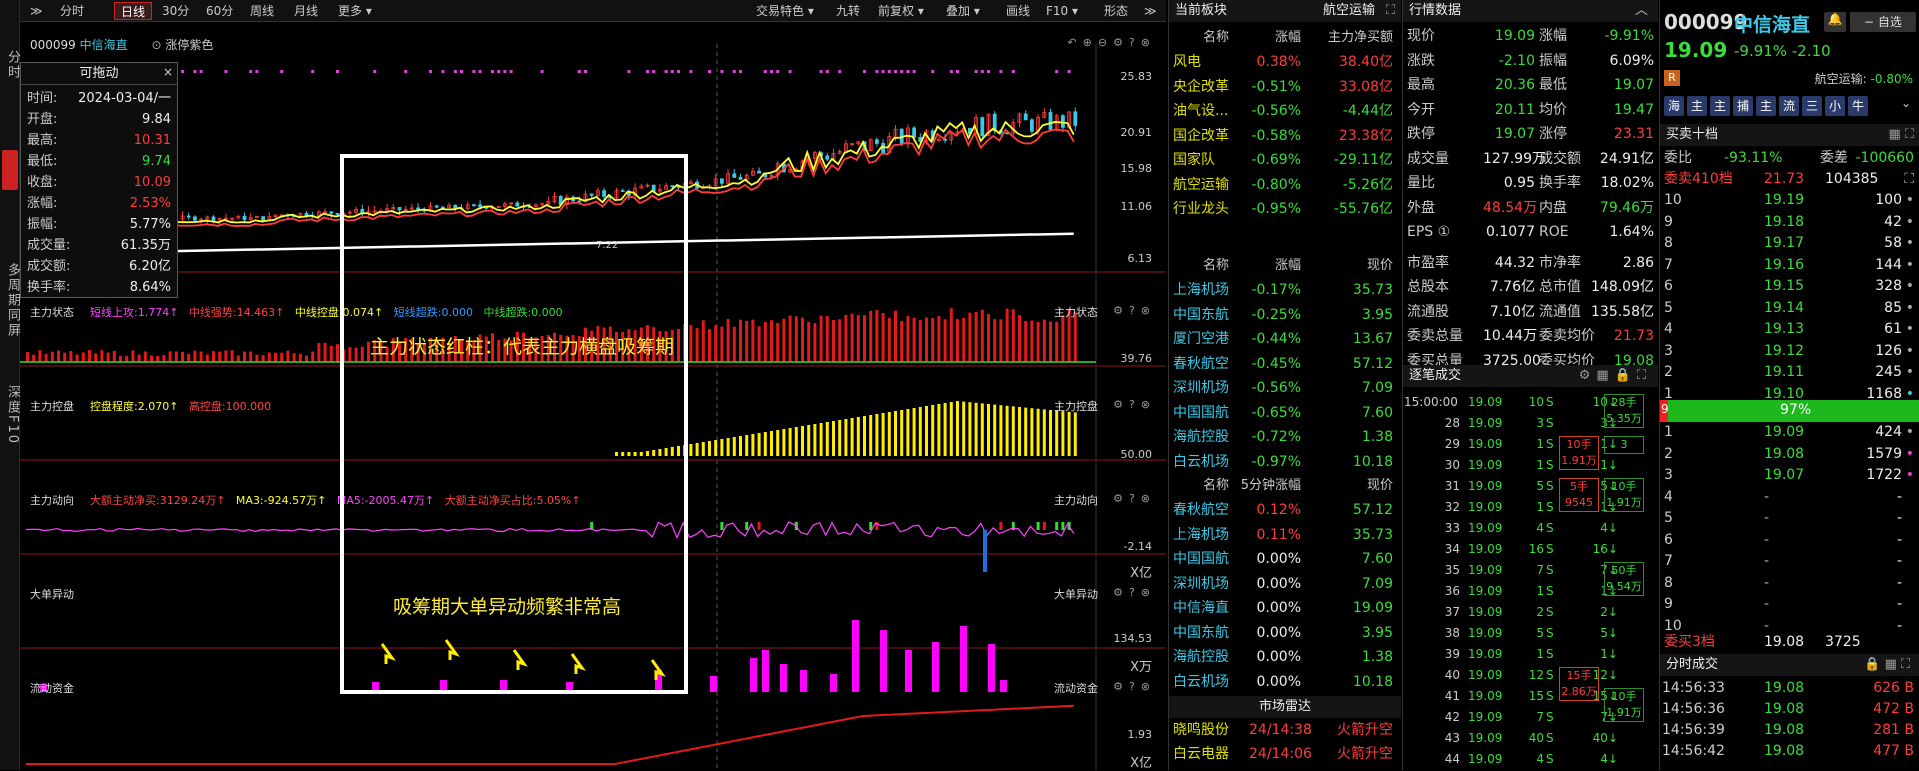  I want to click on menu-trade-feature: 交易特色 ▾, so click(785, 11).